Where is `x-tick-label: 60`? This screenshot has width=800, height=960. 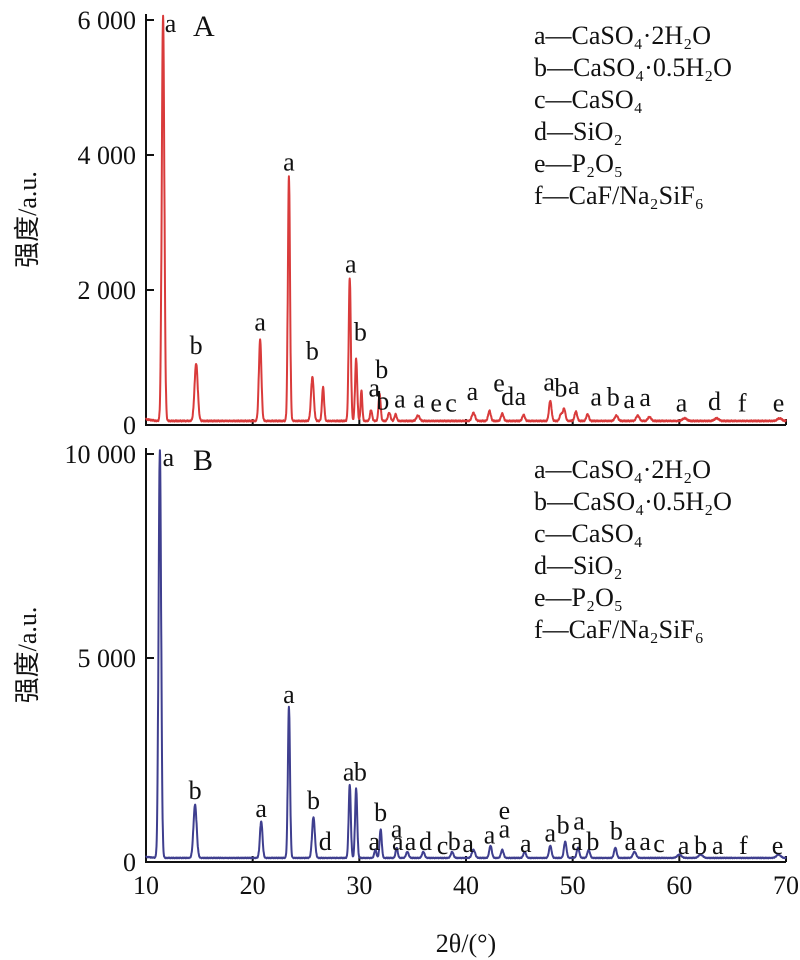
x-tick-label: 60 is located at coordinates (679, 885).